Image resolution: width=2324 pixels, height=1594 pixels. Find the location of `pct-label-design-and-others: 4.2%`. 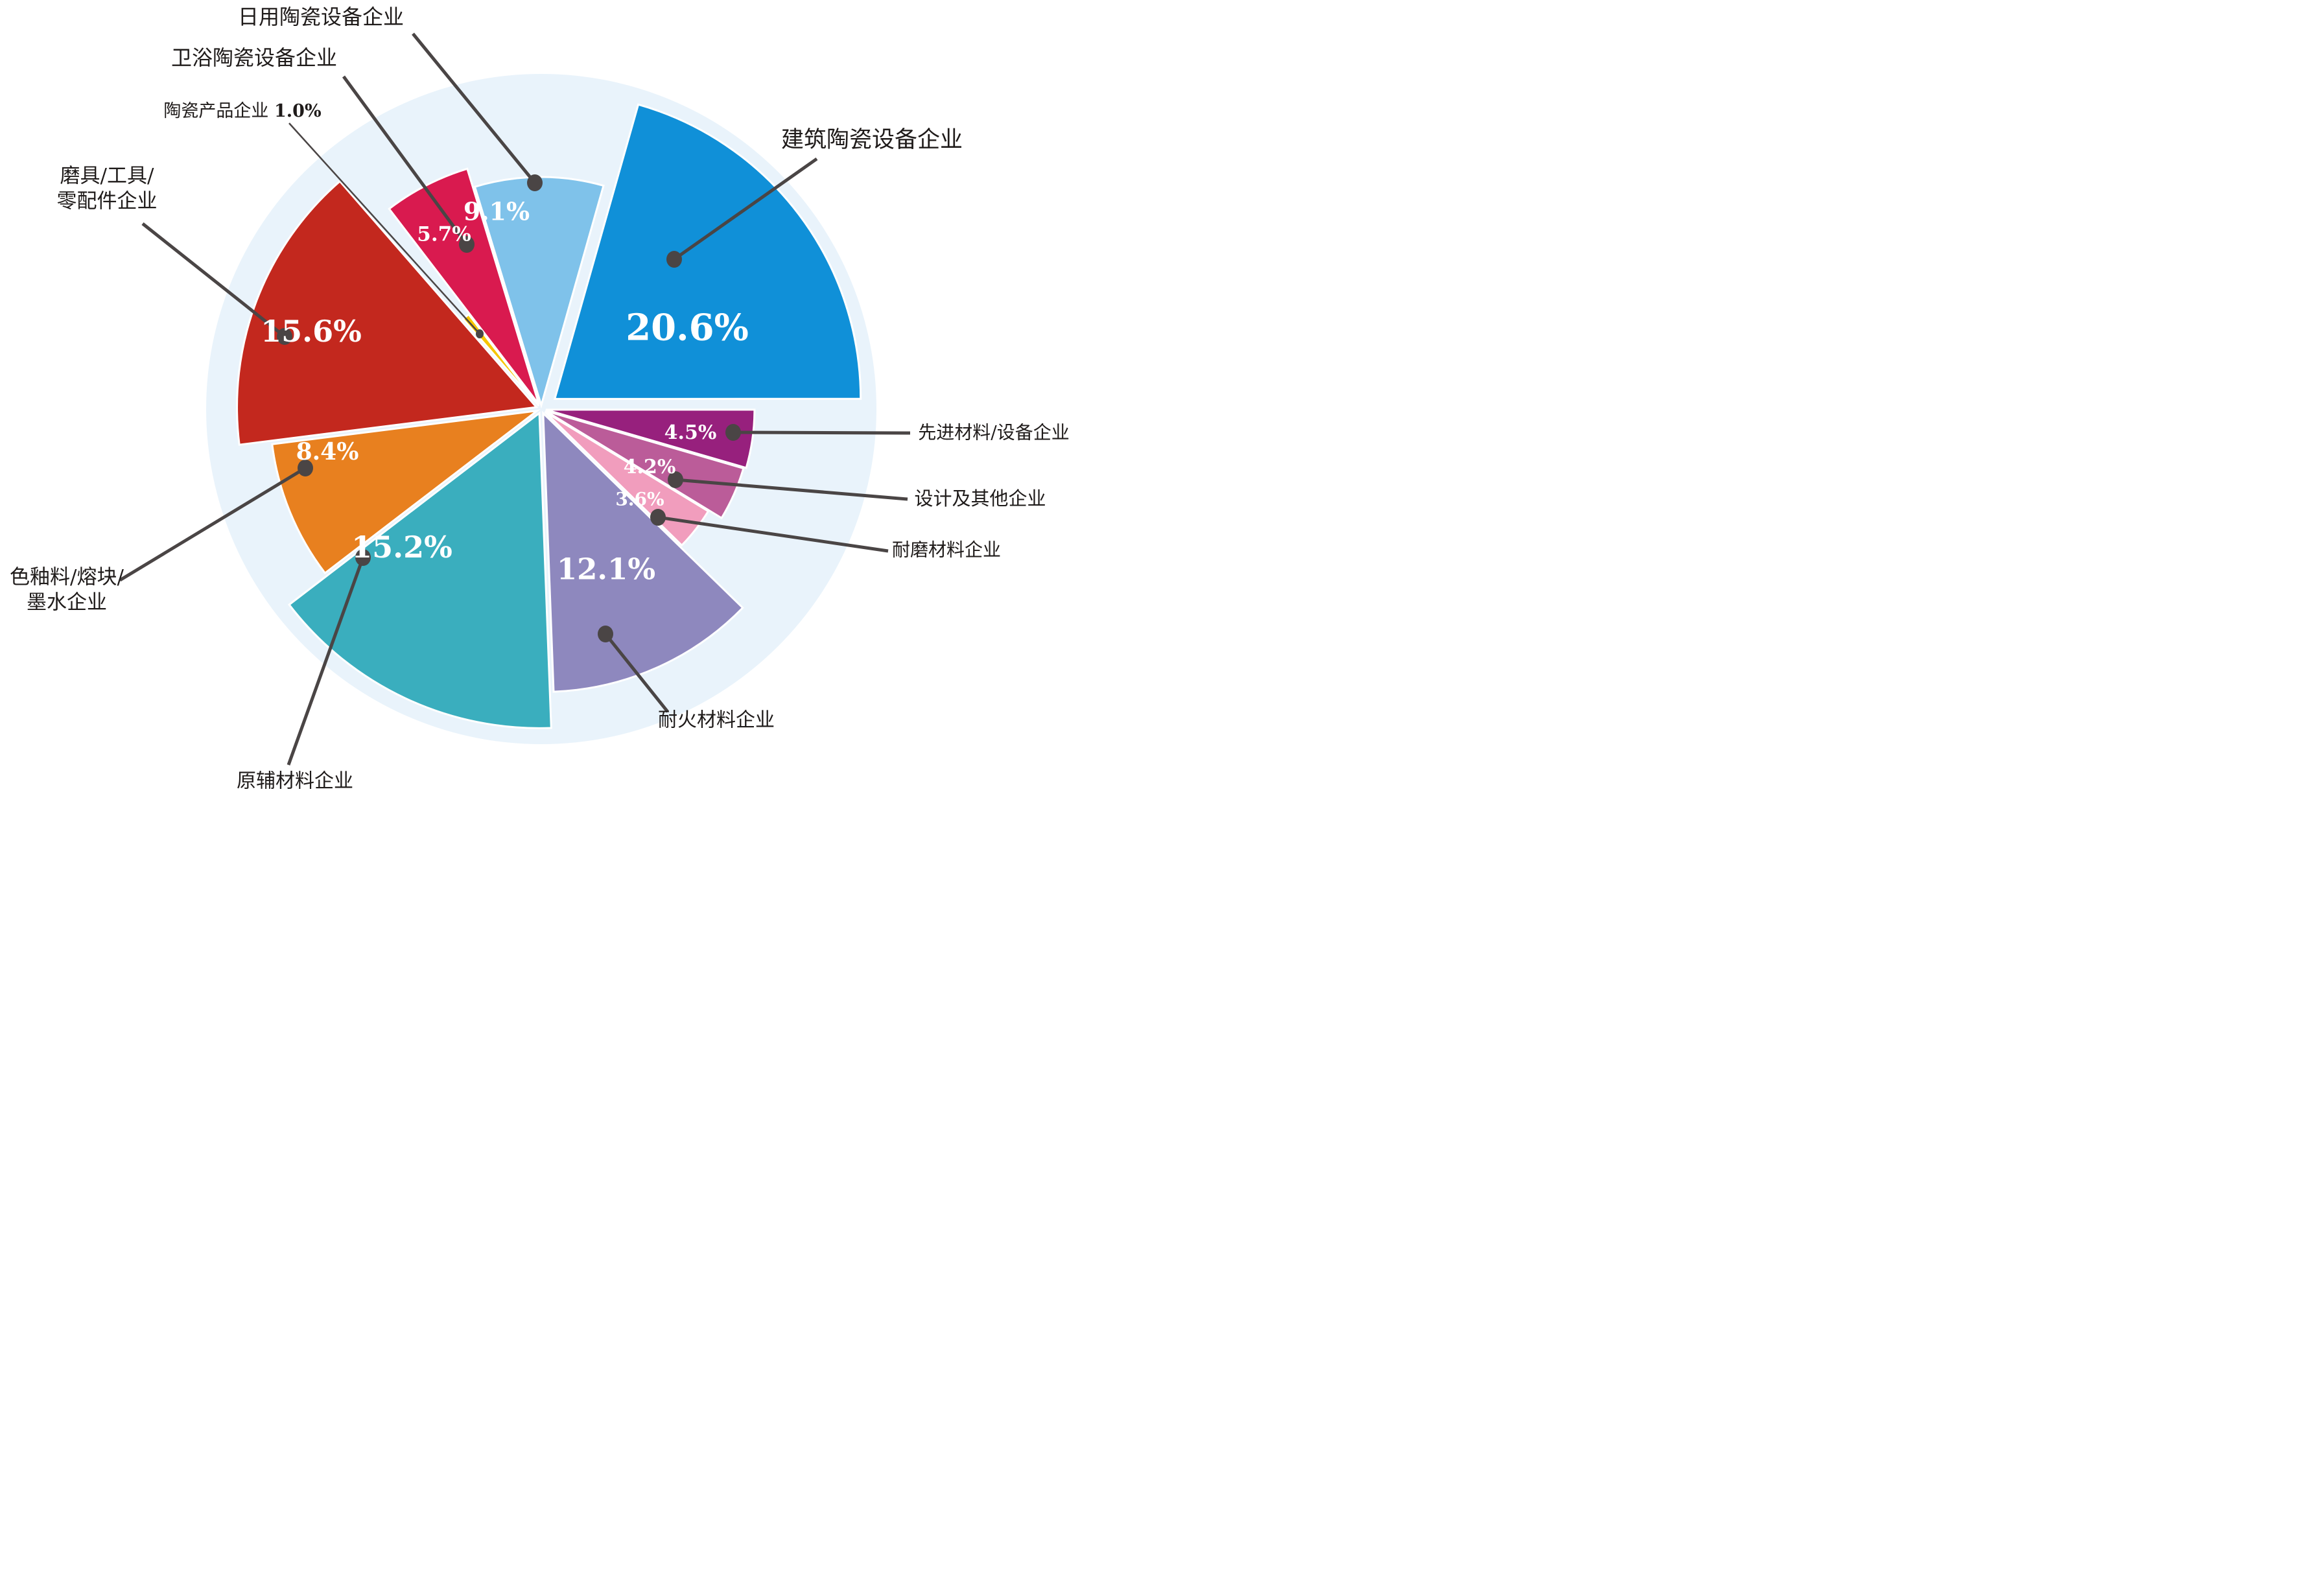

pct-label-design-and-others: 4.2% is located at coordinates (650, 467).